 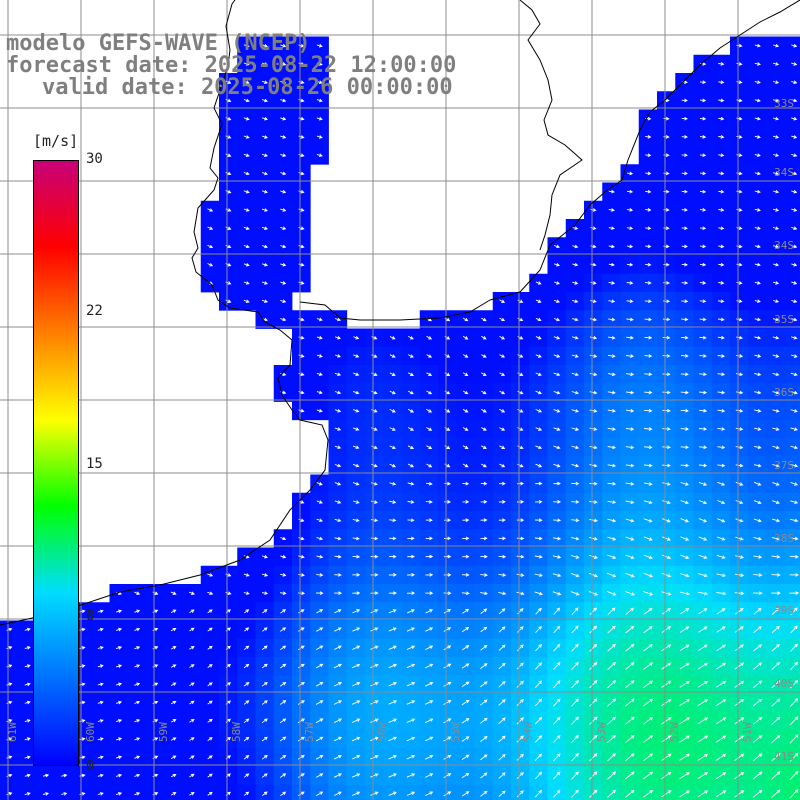 What do you see at coordinates (382, 732) in the screenshot?
I see `lon-label-56w: 56W` at bounding box center [382, 732].